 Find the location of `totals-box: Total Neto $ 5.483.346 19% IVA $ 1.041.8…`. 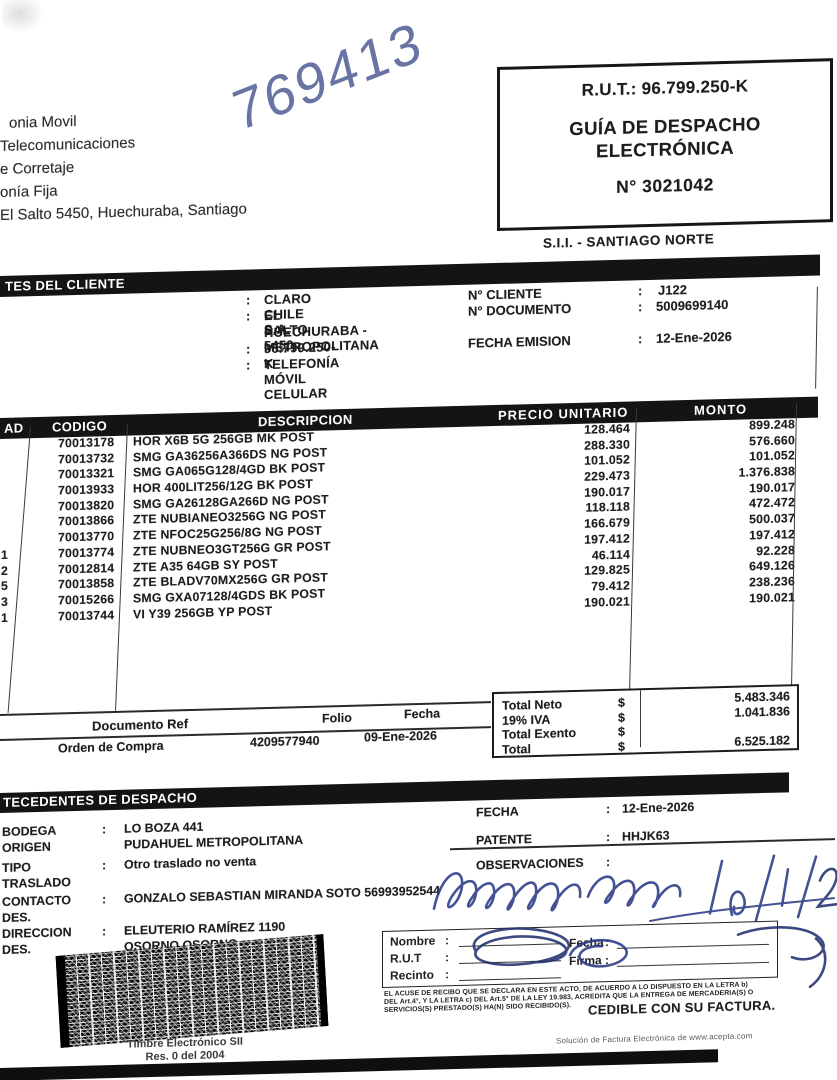

totals-box: Total Neto $ 5.483.346 19% IVA $ 1.041.8… is located at coordinates (645, 721).